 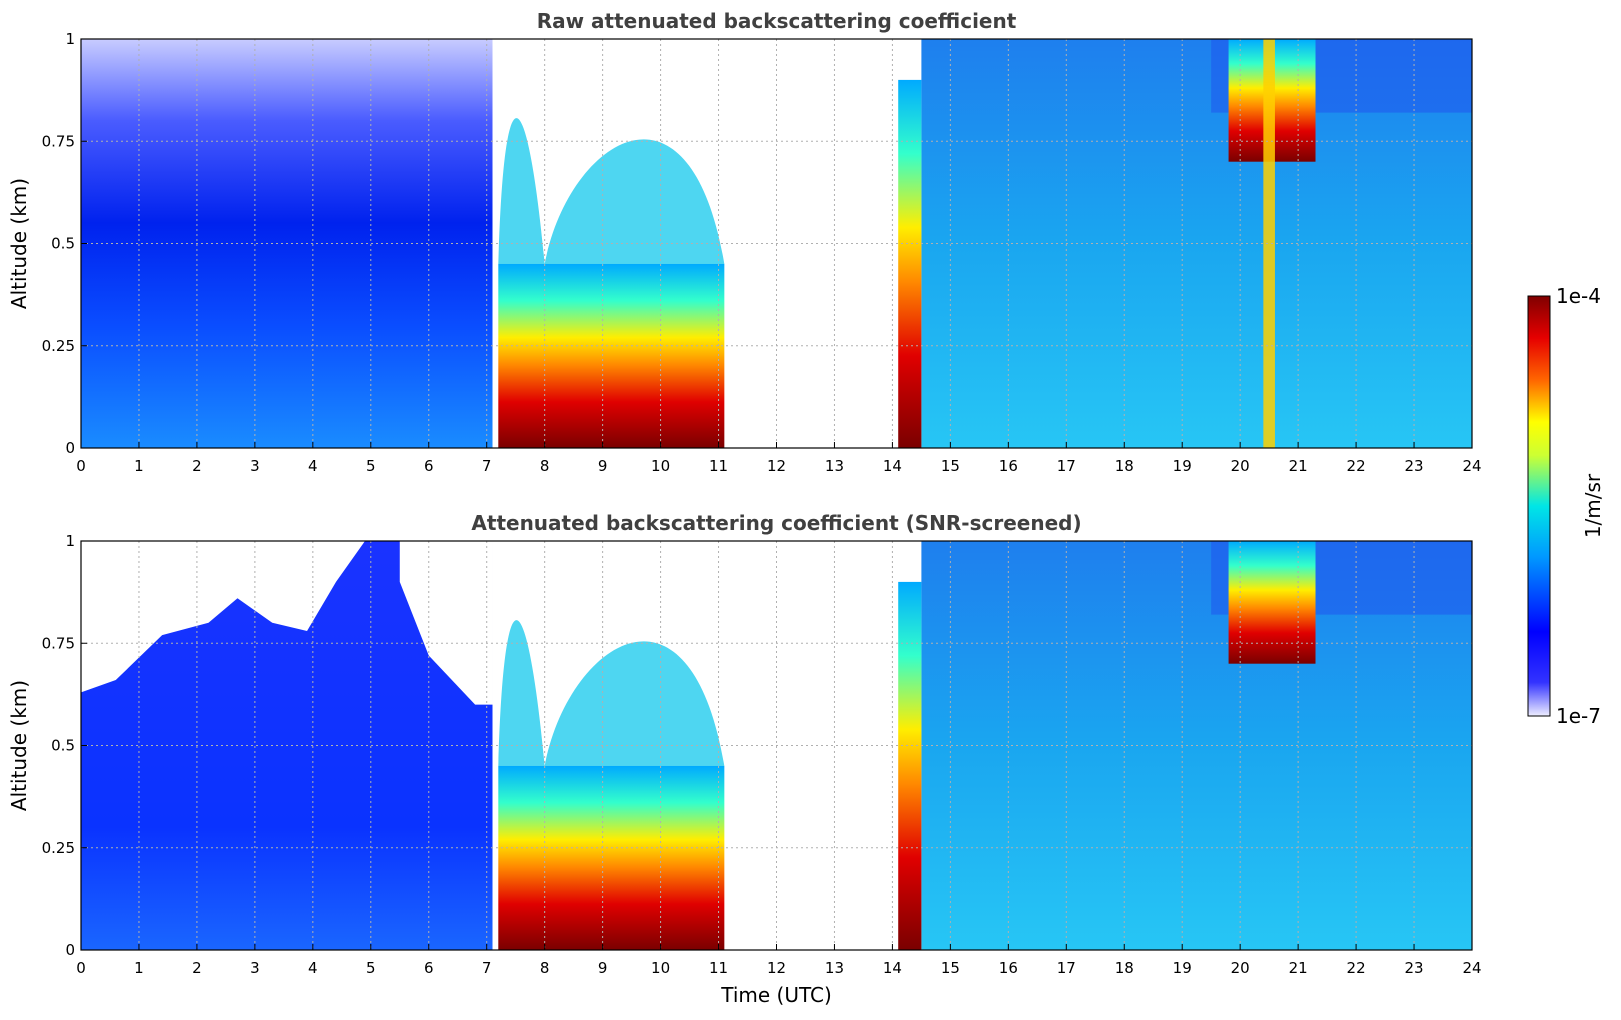 I want to click on colorbar-max-label: 1e-4, so click(x=1578, y=296).